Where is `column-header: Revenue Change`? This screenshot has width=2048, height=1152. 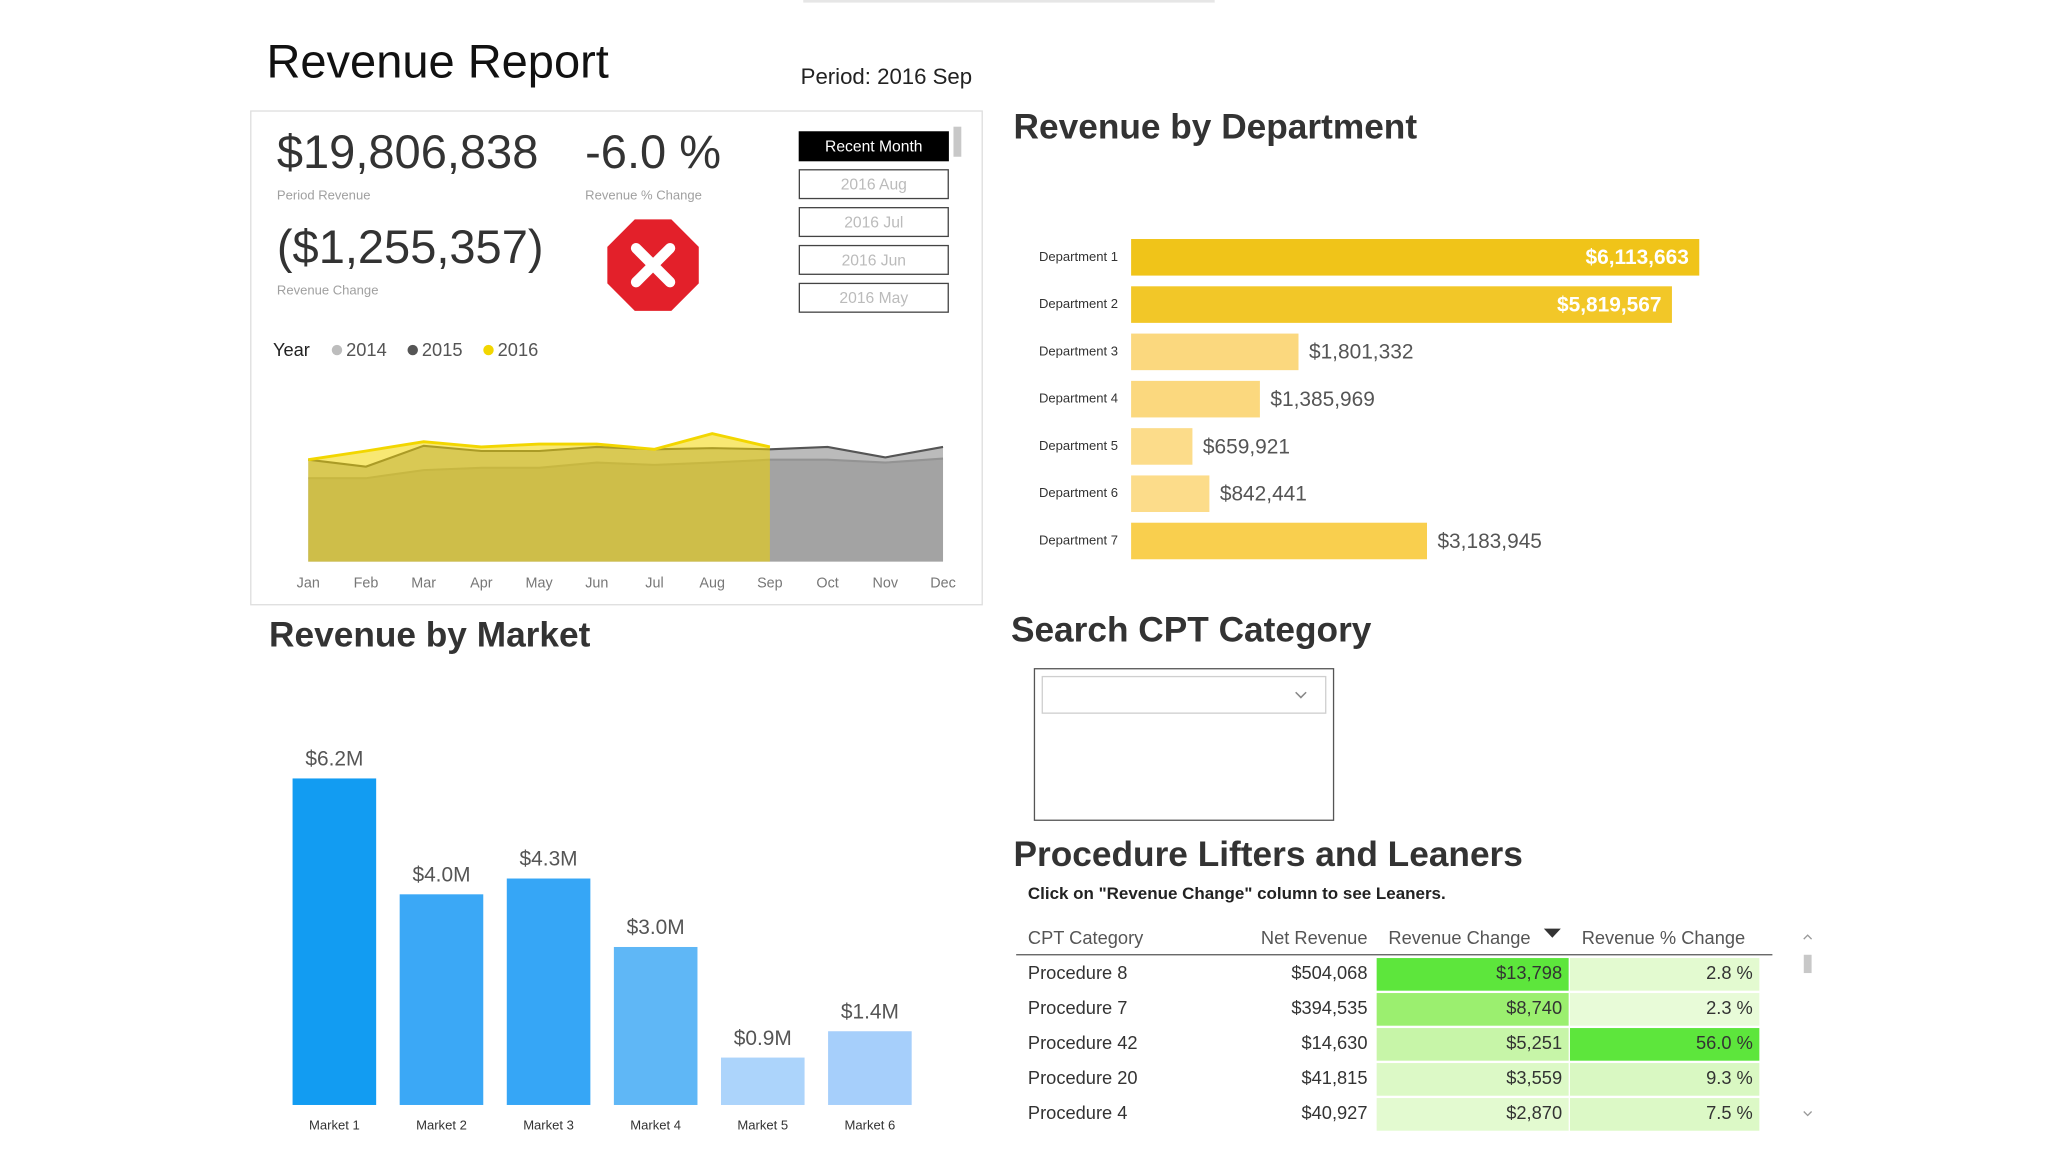 column-header: Revenue Change is located at coordinates (1459, 937).